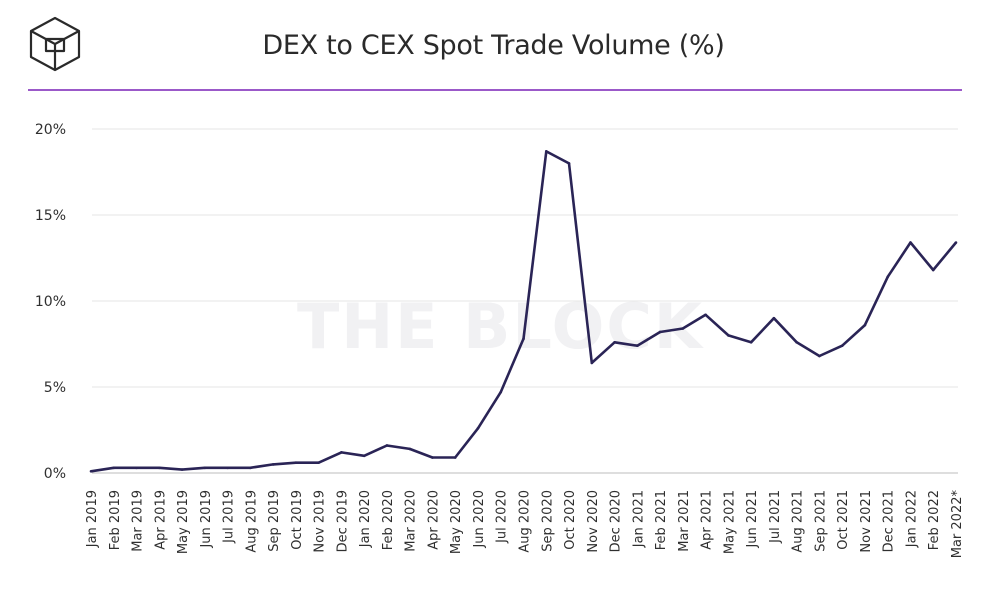 The width and height of the screenshot is (987, 601). Describe the element at coordinates (115, 520) in the screenshot. I see `x-tick-label: Feb 2019` at that location.